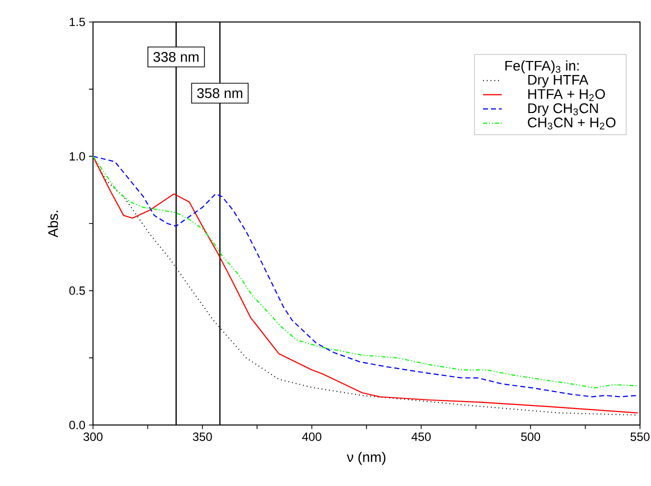 The image size is (651, 486). Describe the element at coordinates (202, 436) in the screenshot. I see `x-tick-label: 350` at that location.